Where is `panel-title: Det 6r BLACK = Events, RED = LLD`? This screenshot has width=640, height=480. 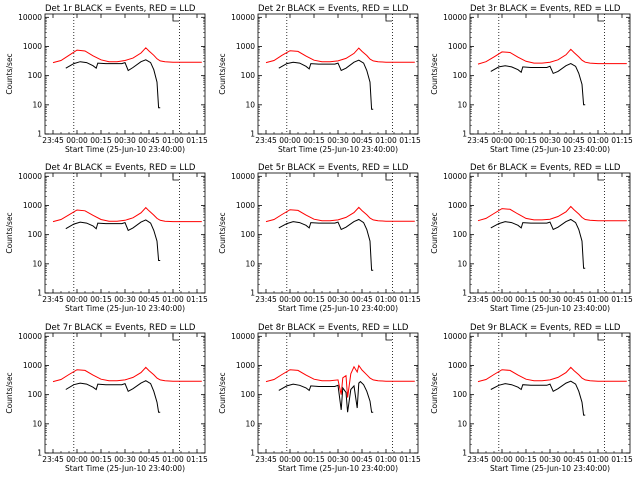 panel-title: Det 6r BLACK = Events, RED = LLD is located at coordinates (545, 168).